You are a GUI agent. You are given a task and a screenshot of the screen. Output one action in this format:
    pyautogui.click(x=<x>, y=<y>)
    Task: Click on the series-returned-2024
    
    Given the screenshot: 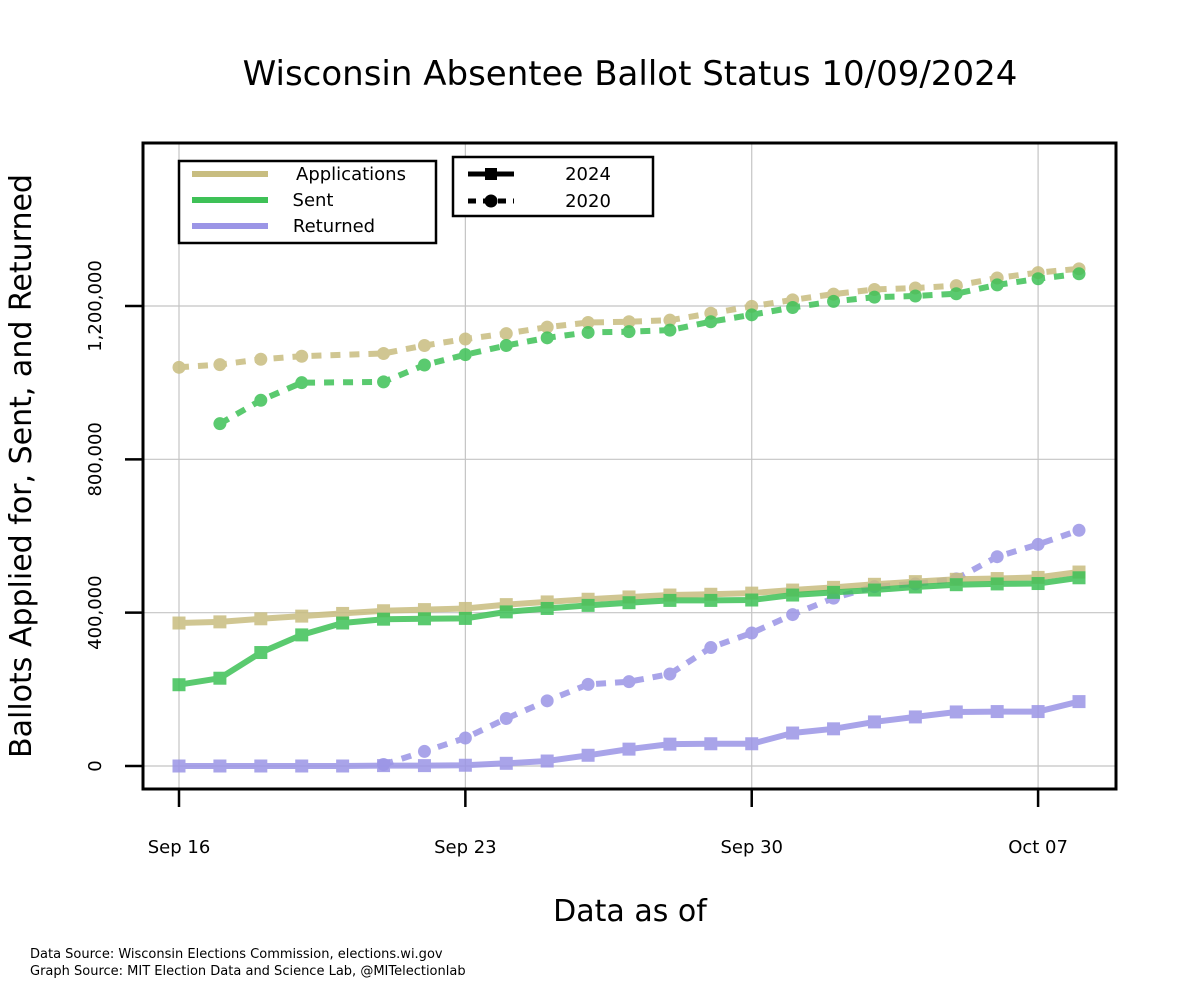 What is the action you would take?
    pyautogui.click(x=629, y=734)
    